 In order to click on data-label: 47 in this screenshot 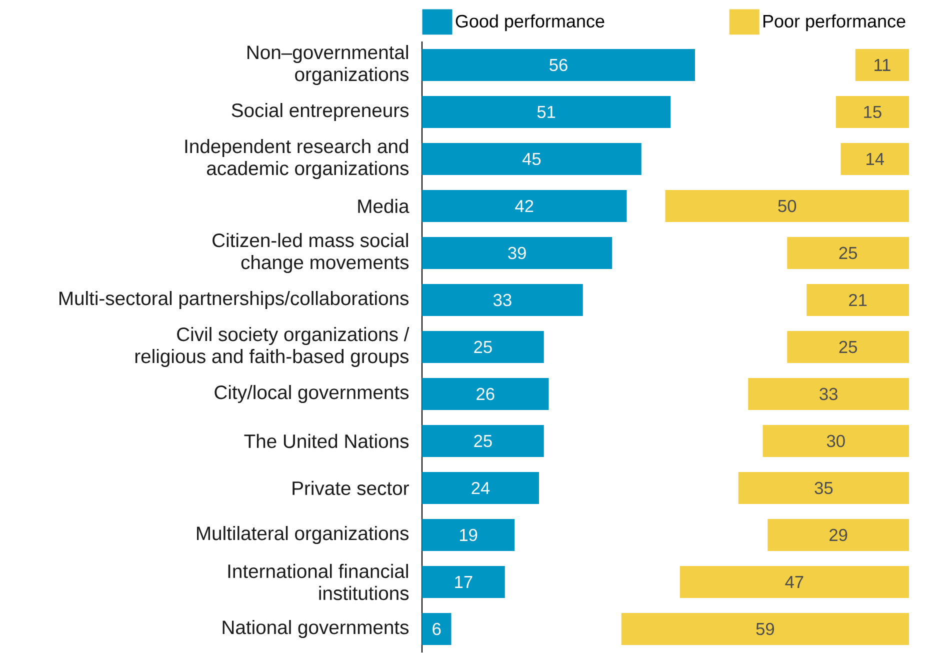, I will do `click(794, 582)`.